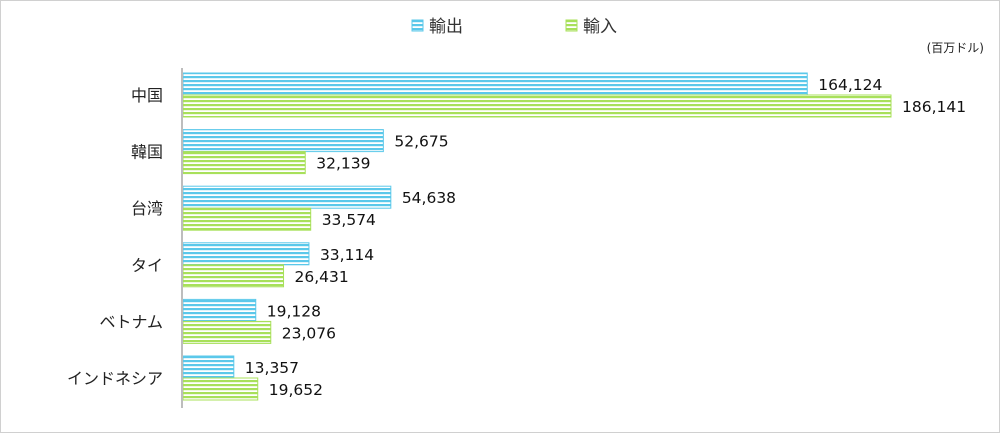 The width and height of the screenshot is (1000, 433). Describe the element at coordinates (571, 25) in the screenshot. I see `legend-swatch-import` at that location.